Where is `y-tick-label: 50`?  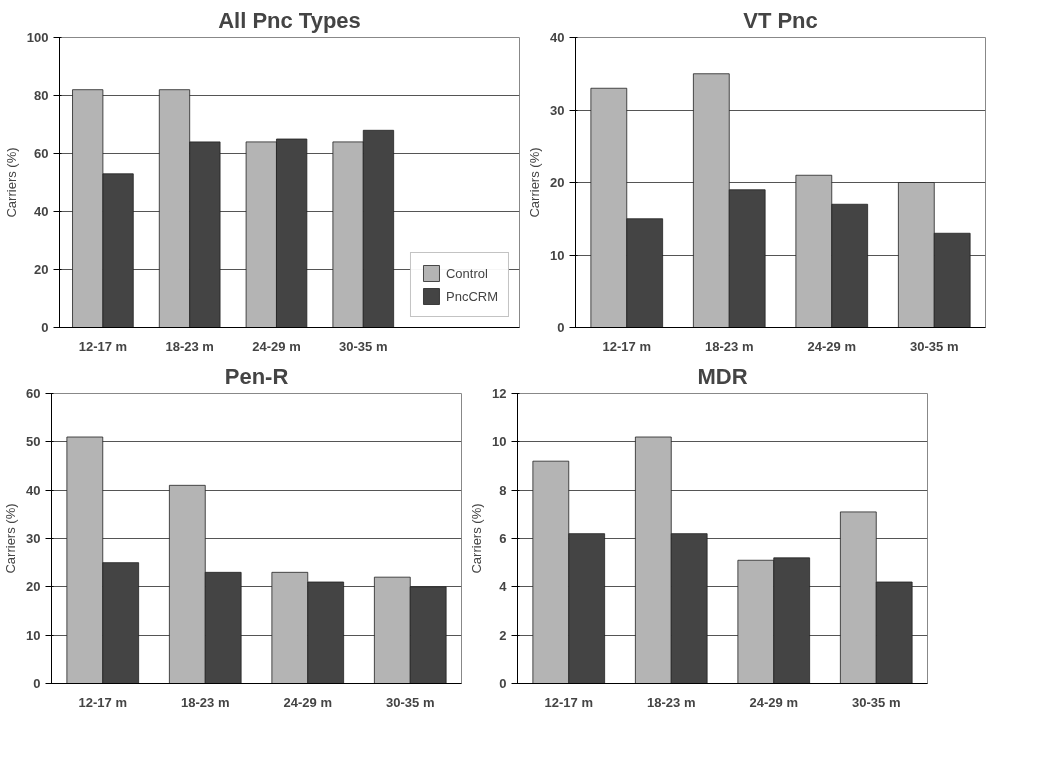 y-tick-label: 50 is located at coordinates (33, 442).